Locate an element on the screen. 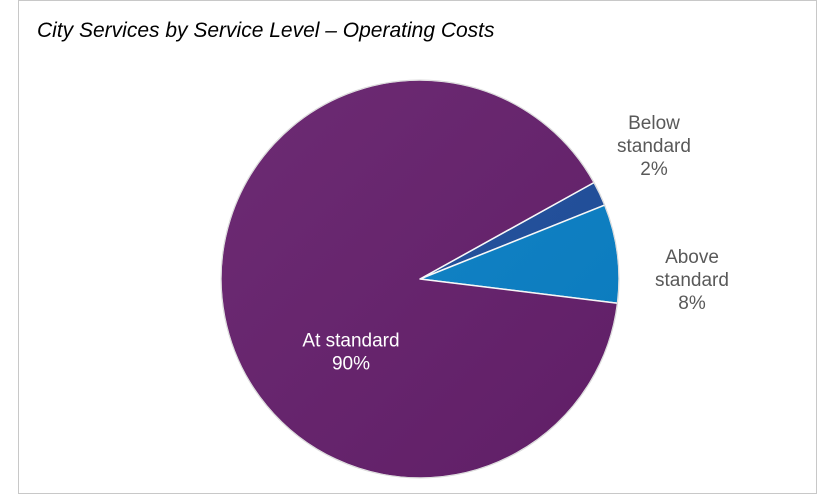 This screenshot has height=496, width=820. data-label-above-standard: Above standard 8% is located at coordinates (692, 280).